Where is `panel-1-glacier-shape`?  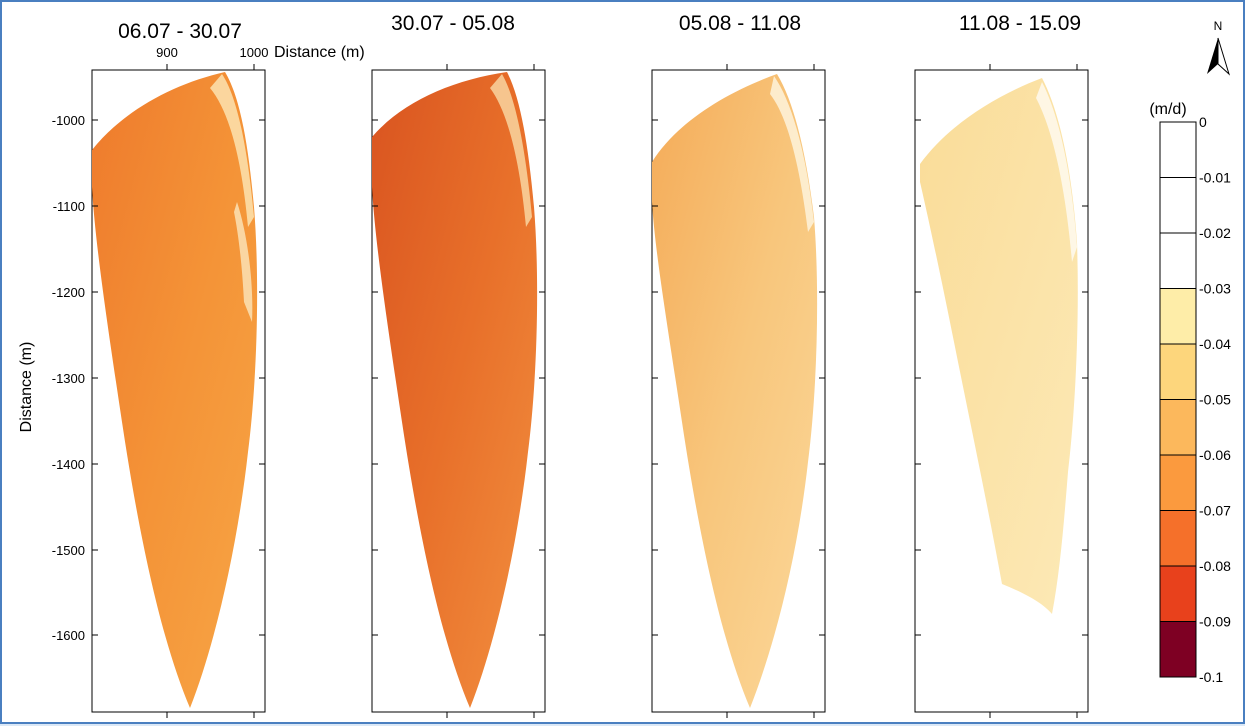 panel-1-glacier-shape is located at coordinates (175, 390).